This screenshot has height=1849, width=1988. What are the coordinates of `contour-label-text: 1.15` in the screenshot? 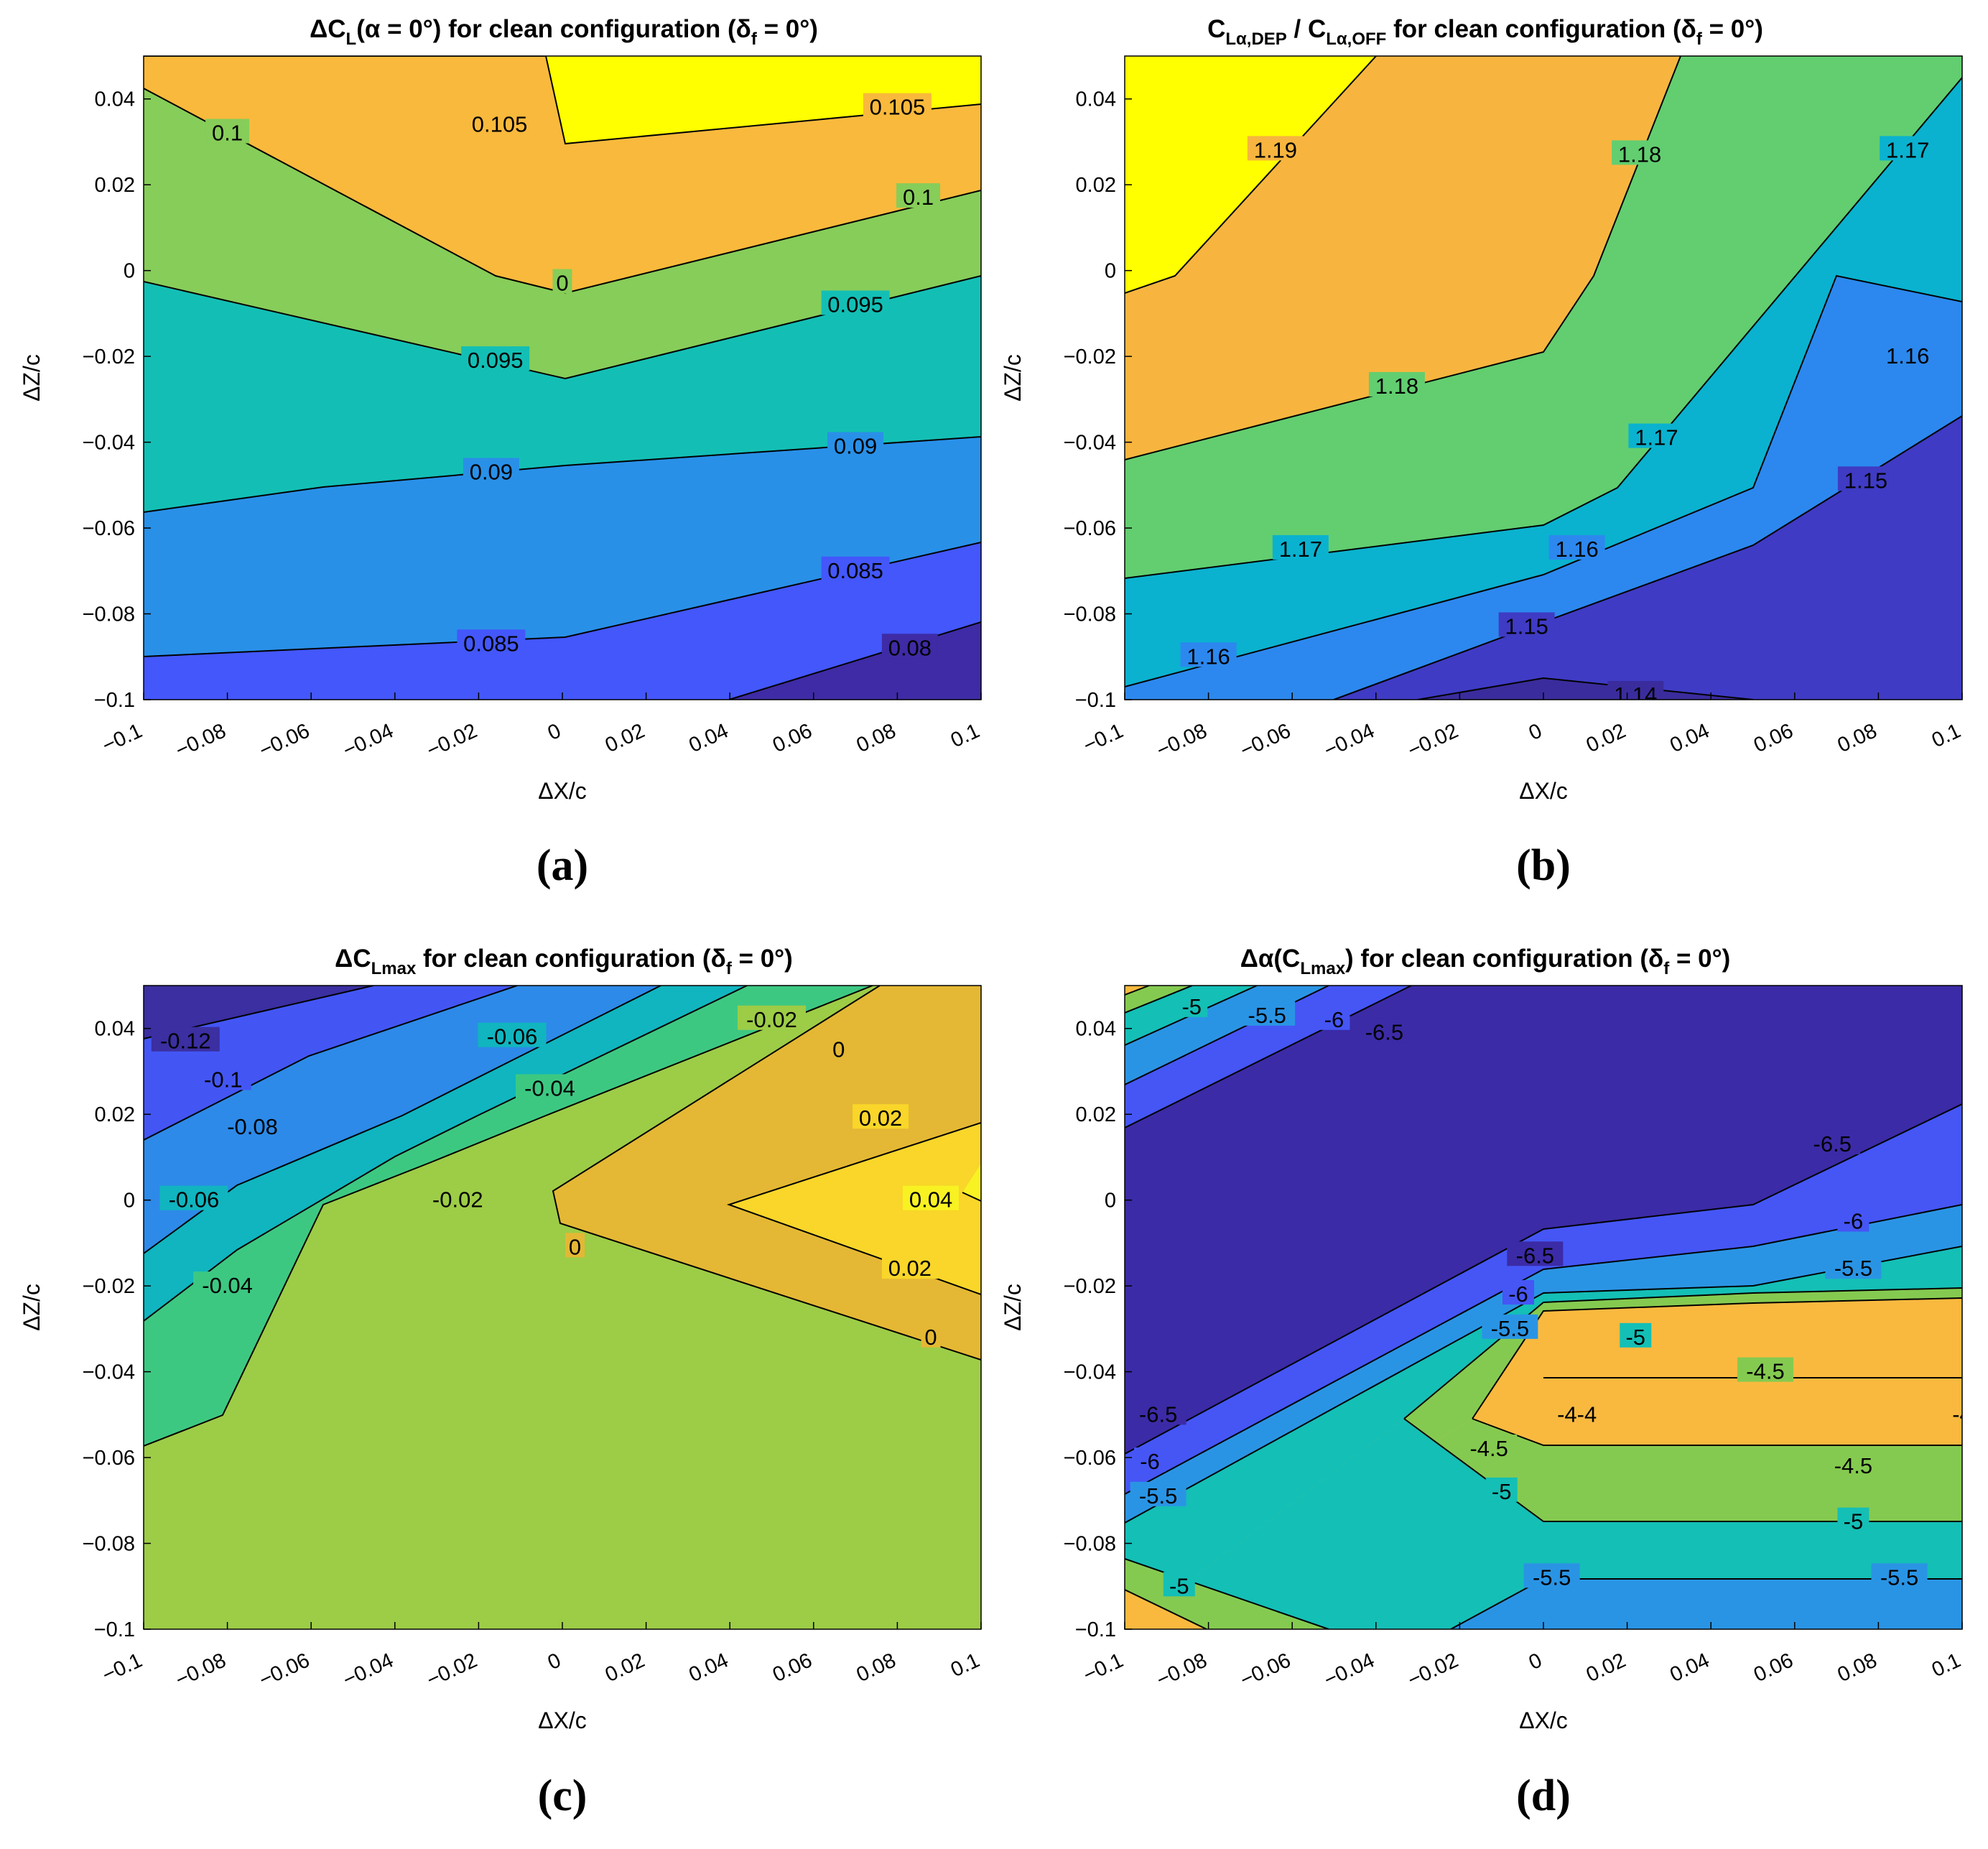 It's located at (1866, 480).